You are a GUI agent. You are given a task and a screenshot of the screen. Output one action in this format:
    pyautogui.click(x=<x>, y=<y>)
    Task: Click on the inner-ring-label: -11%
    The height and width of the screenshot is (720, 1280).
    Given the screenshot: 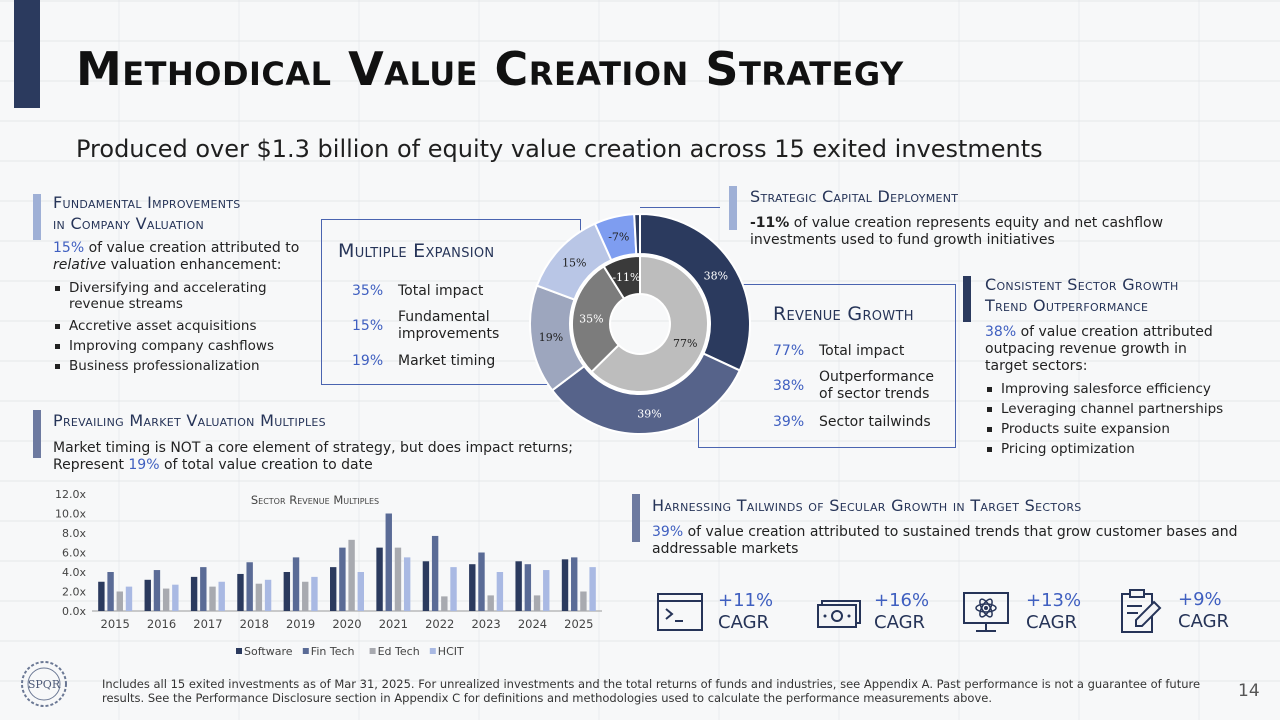 What is the action you would take?
    pyautogui.click(x=626, y=277)
    